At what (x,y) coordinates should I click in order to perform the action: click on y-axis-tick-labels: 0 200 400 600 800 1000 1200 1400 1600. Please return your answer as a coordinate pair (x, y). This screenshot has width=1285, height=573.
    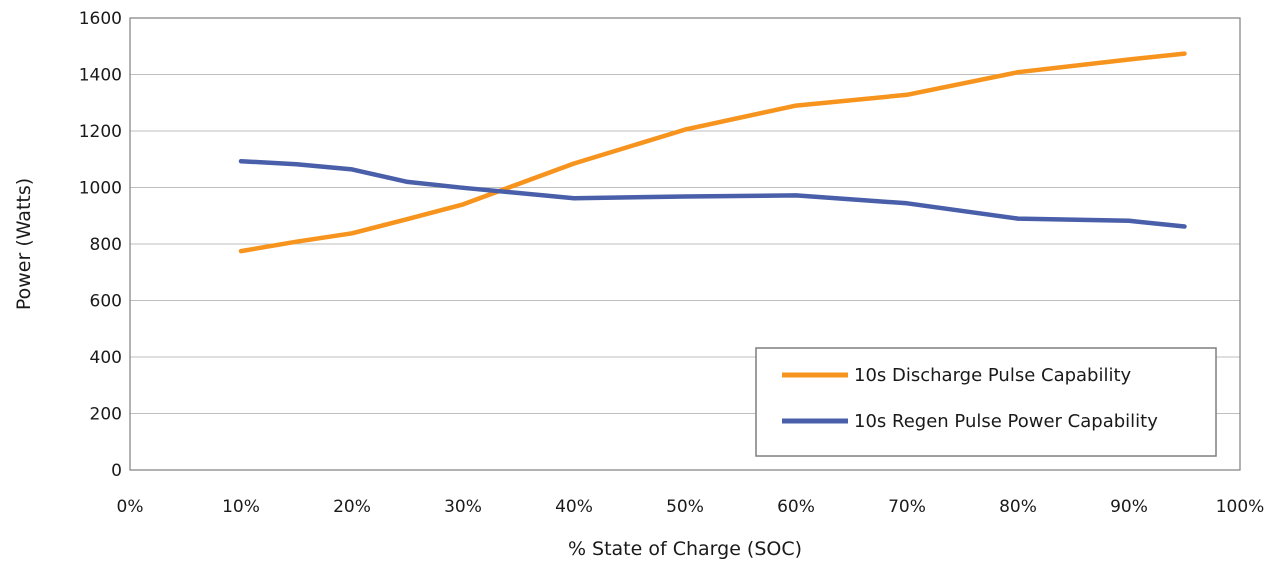
    Looking at the image, I should click on (100, 245).